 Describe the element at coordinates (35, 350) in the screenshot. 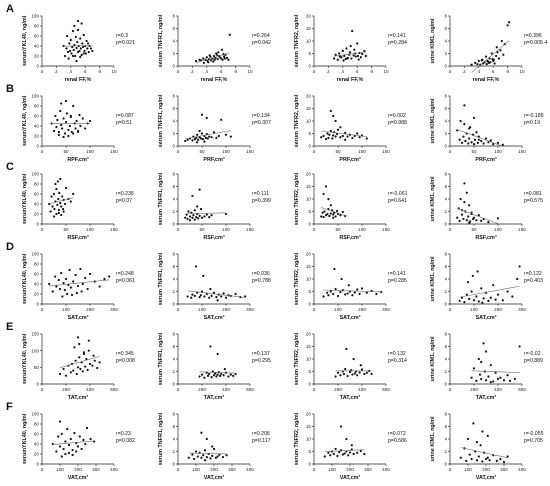

I see `y-tick-label: 100` at that location.